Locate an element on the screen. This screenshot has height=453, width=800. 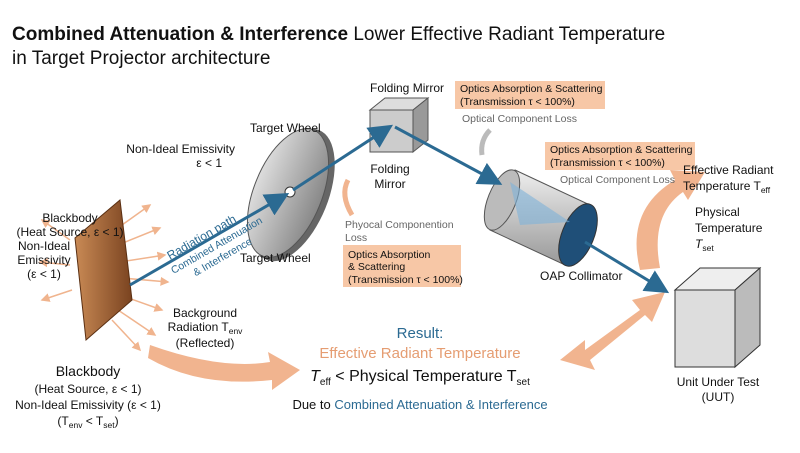
loss-note: Loss is located at coordinates (356, 238).